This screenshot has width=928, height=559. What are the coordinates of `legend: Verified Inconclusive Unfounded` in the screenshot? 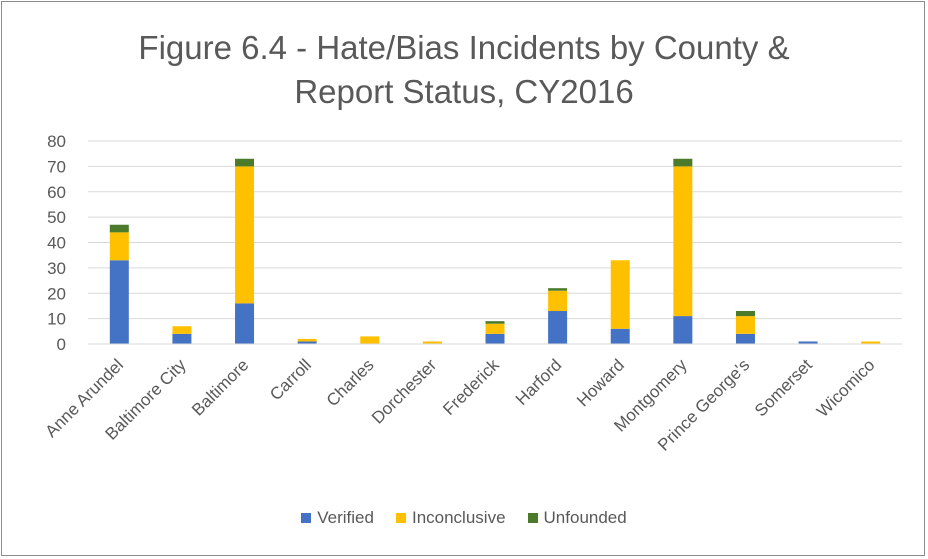 It's located at (464, 518).